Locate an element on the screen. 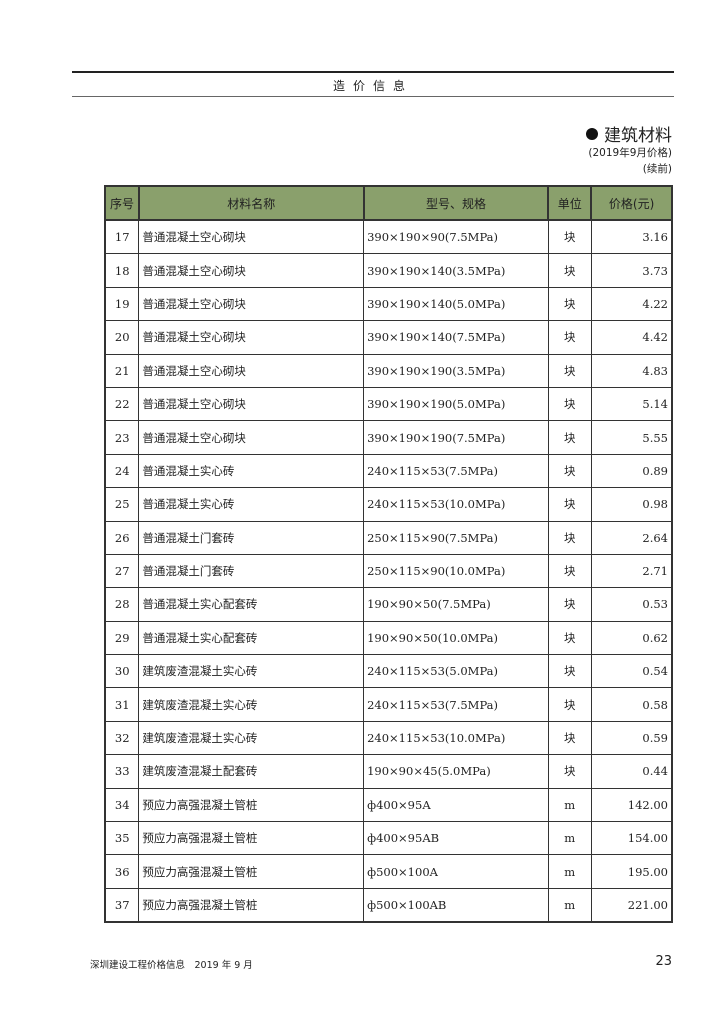  material-name-cell: 普通混凝土实心砖 is located at coordinates (251, 471).